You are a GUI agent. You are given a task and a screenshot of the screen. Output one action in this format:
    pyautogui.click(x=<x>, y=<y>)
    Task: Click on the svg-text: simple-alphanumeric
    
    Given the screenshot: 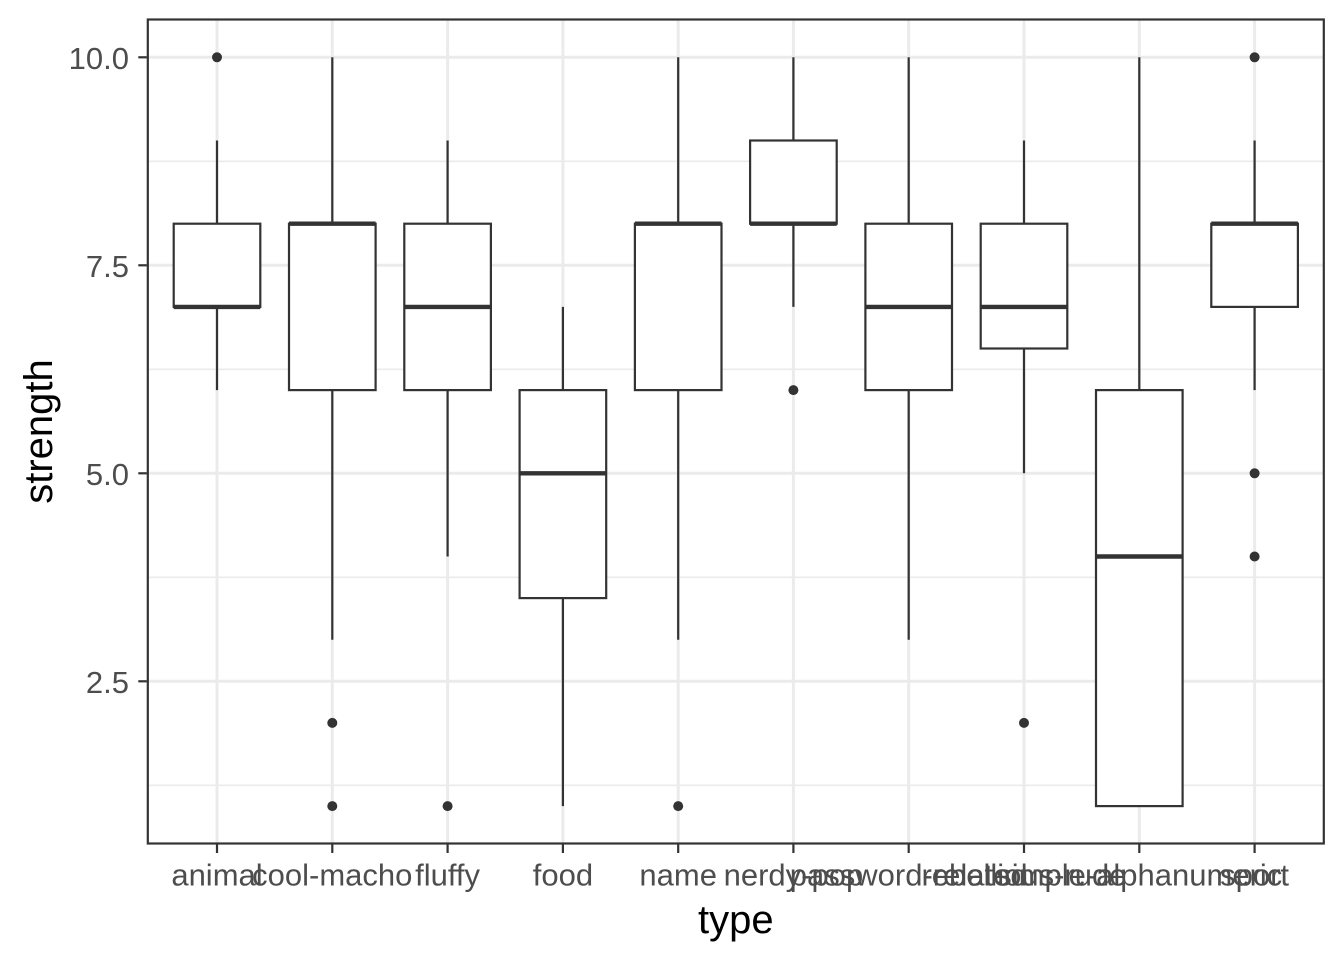 What is the action you would take?
    pyautogui.click(x=1139, y=875)
    